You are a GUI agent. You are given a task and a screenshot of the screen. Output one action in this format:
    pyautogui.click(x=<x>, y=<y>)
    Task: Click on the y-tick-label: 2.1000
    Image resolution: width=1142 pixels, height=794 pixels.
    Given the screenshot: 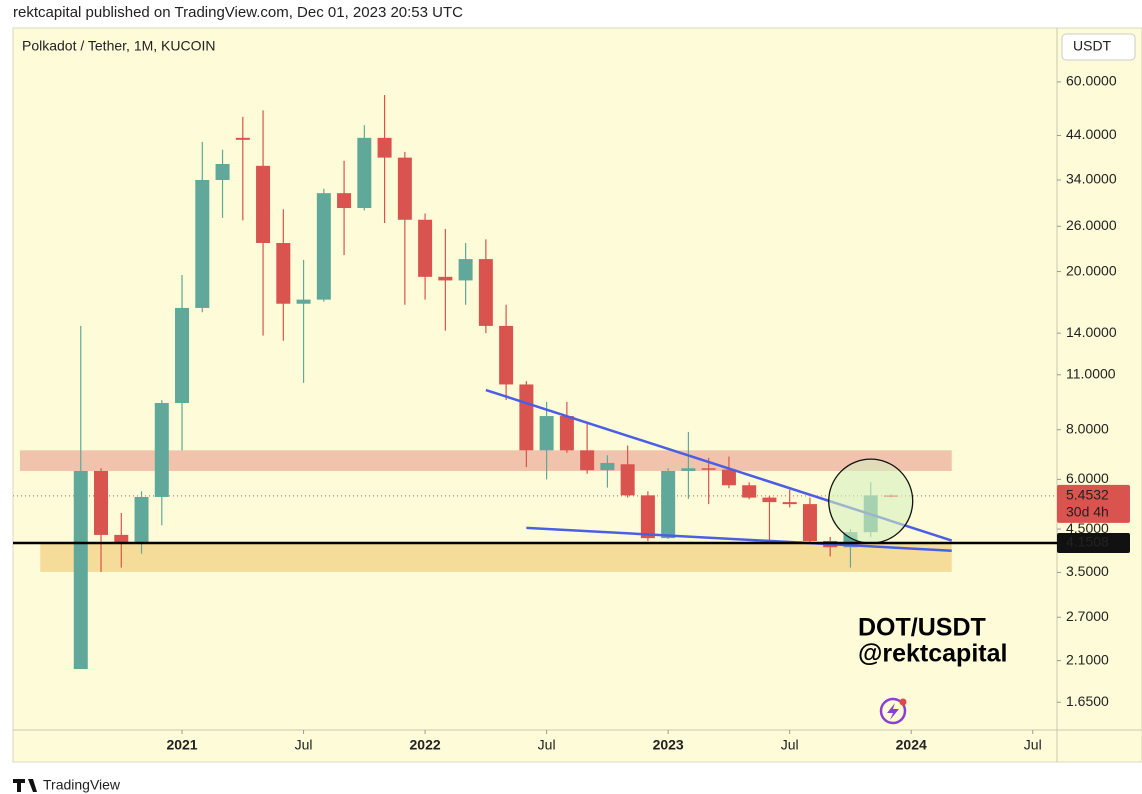 What is the action you would take?
    pyautogui.click(x=1087, y=659)
    